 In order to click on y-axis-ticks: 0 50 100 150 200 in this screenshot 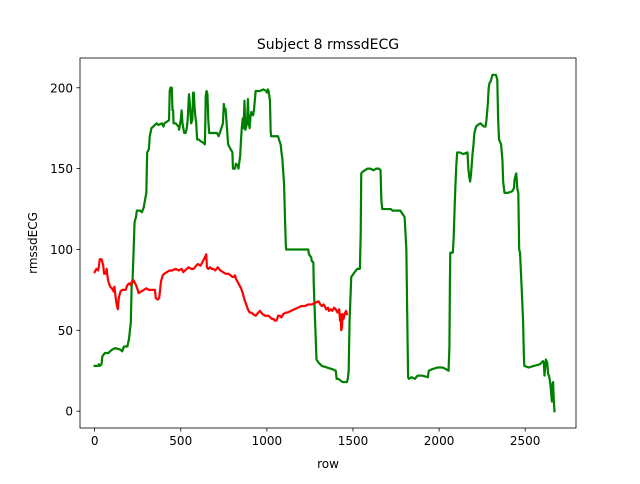, I will do `click(65, 250)`.